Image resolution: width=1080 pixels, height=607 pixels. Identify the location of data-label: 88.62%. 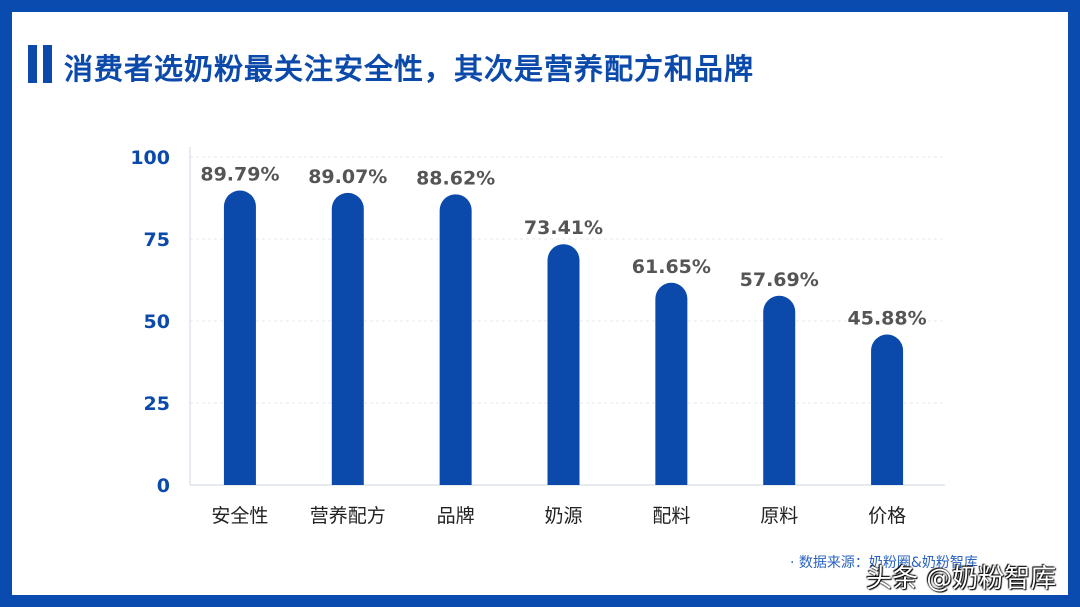
(455, 178).